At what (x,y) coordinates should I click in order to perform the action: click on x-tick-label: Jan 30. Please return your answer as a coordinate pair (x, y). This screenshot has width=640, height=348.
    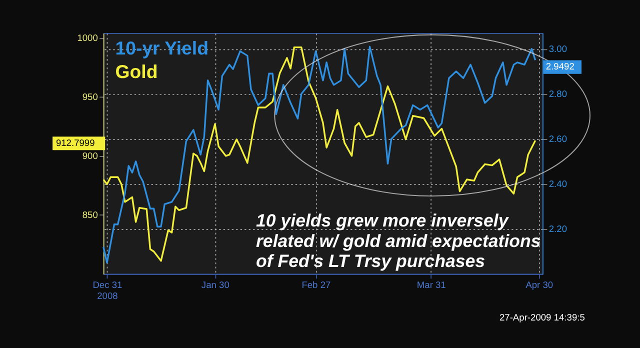
    Looking at the image, I should click on (215, 285).